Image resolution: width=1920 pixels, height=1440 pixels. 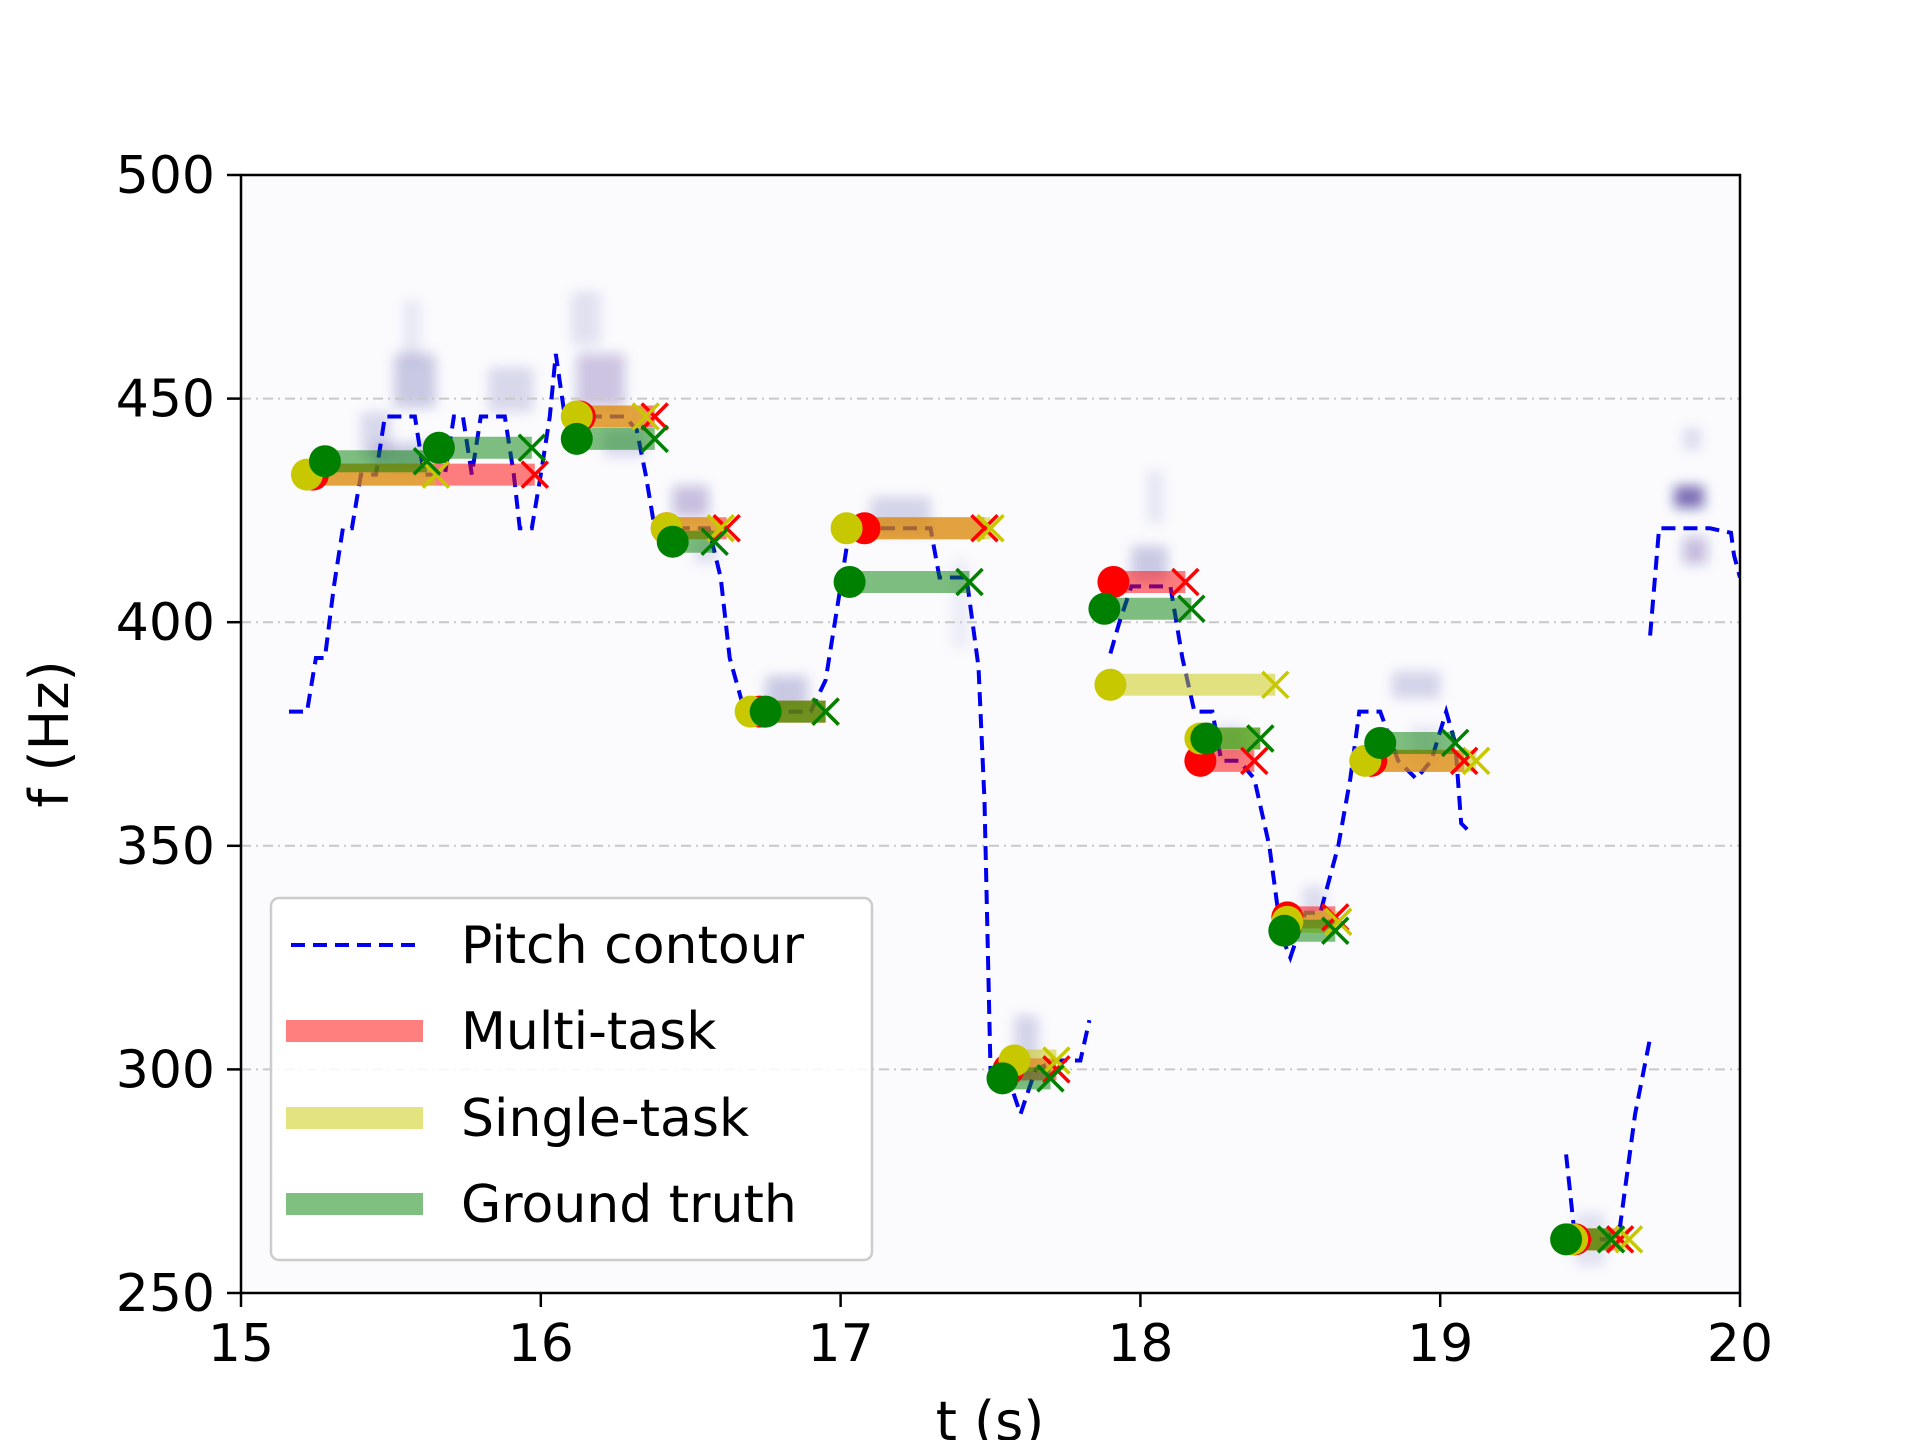 What do you see at coordinates (49, 733) in the screenshot?
I see `y-axis-label: f (Hz)` at bounding box center [49, 733].